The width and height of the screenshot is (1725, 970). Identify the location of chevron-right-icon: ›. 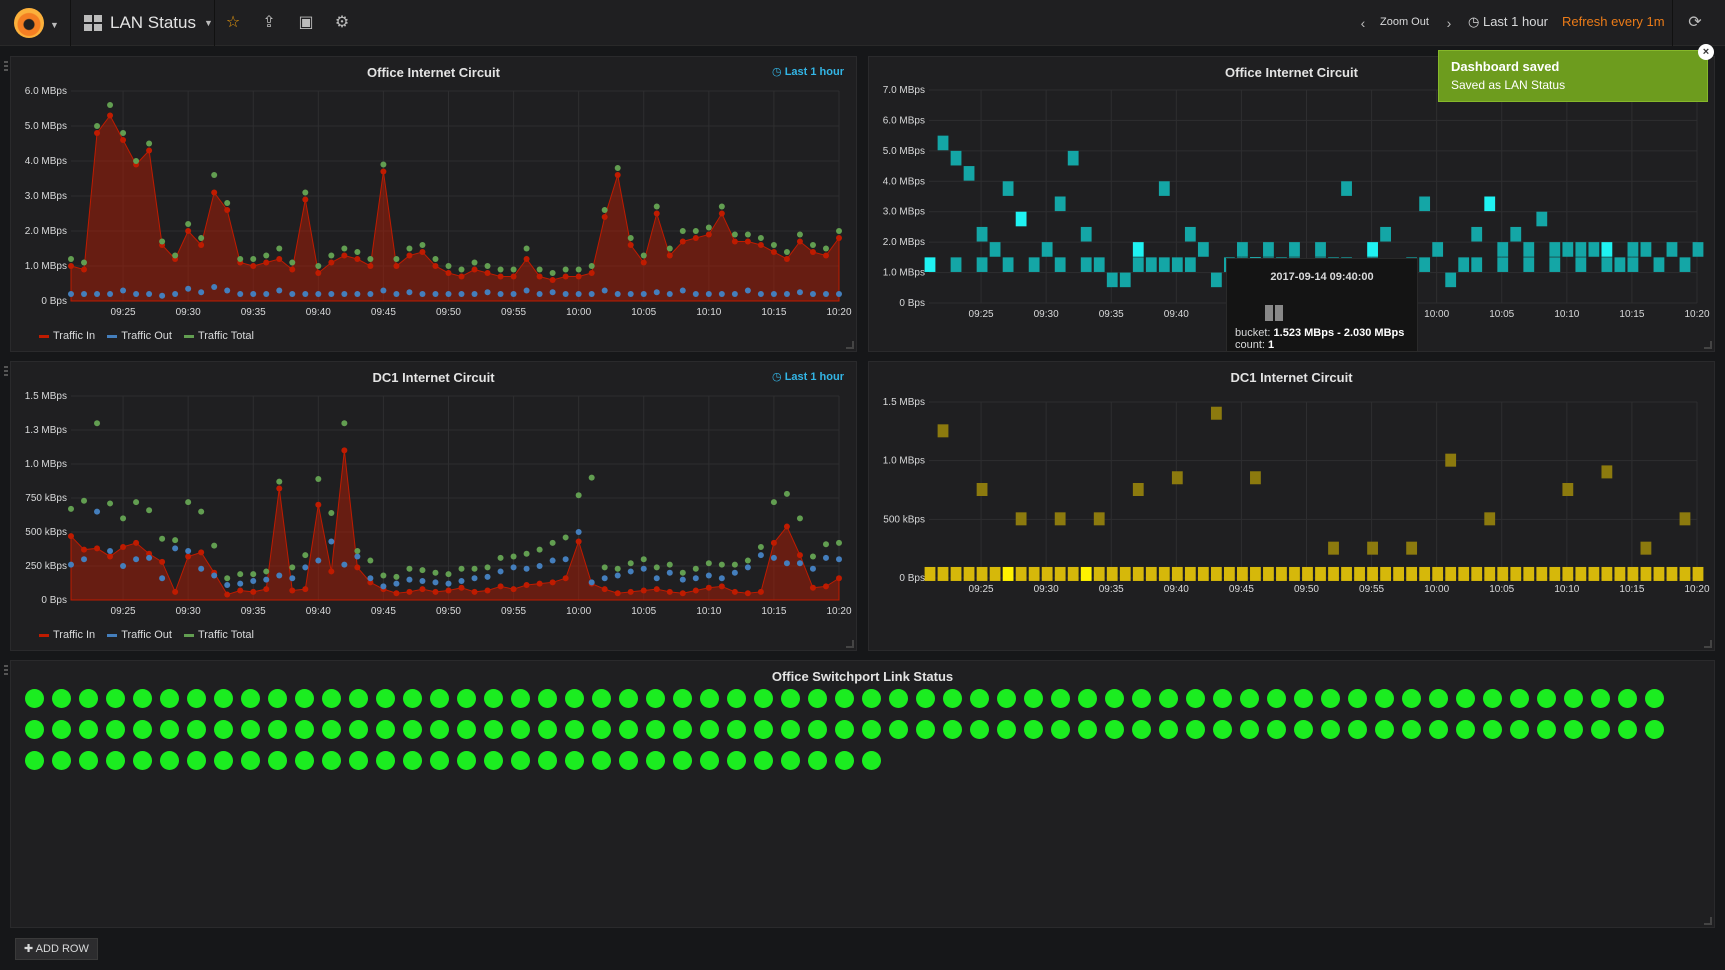
(1449, 23).